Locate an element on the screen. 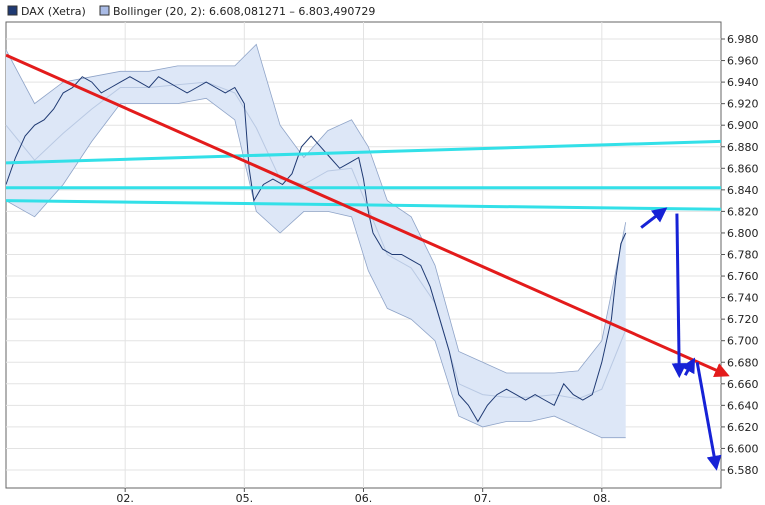 Image resolution: width=765 pixels, height=505 pixels. y-tick-label: 6.740 is located at coordinates (743, 298).